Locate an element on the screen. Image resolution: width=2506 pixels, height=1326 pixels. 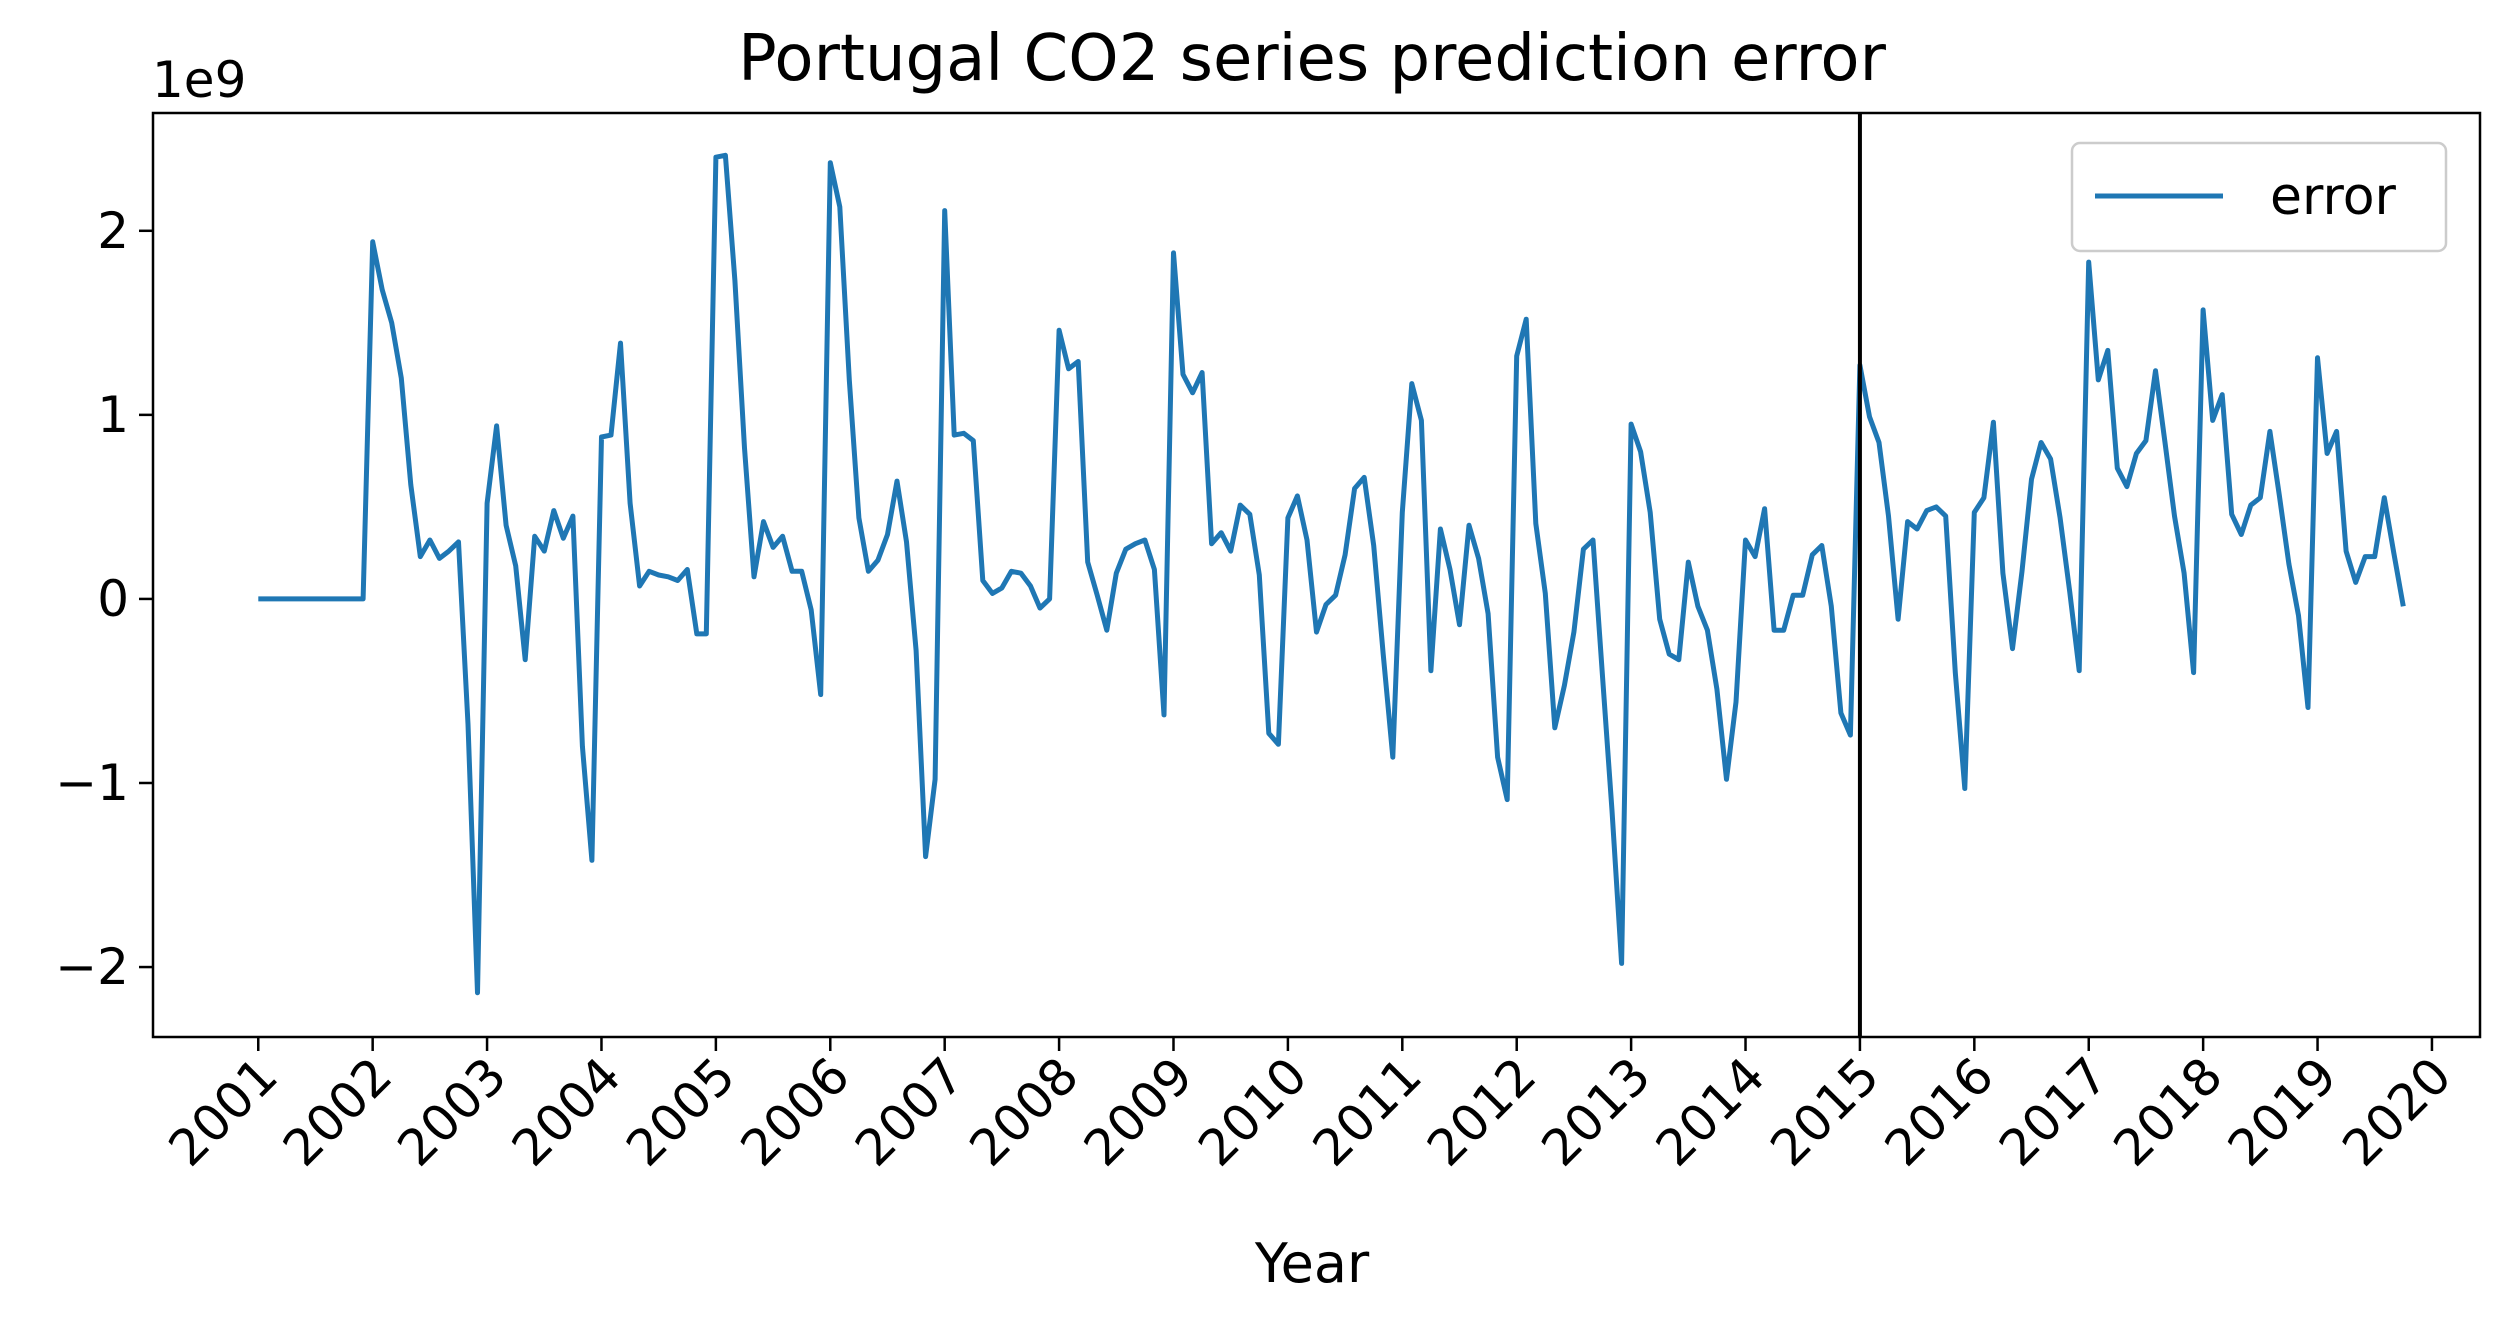
x-tick-label: 2015 is located at coordinates (1824, 1111).